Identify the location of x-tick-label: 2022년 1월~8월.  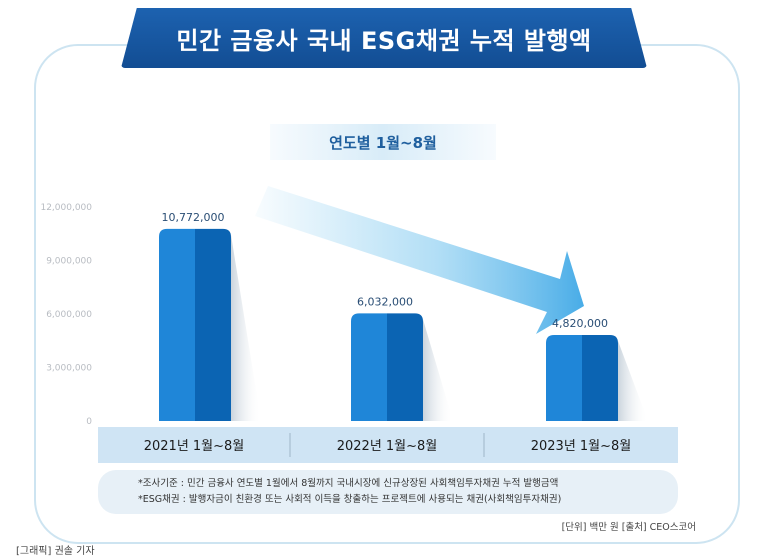
(387, 446).